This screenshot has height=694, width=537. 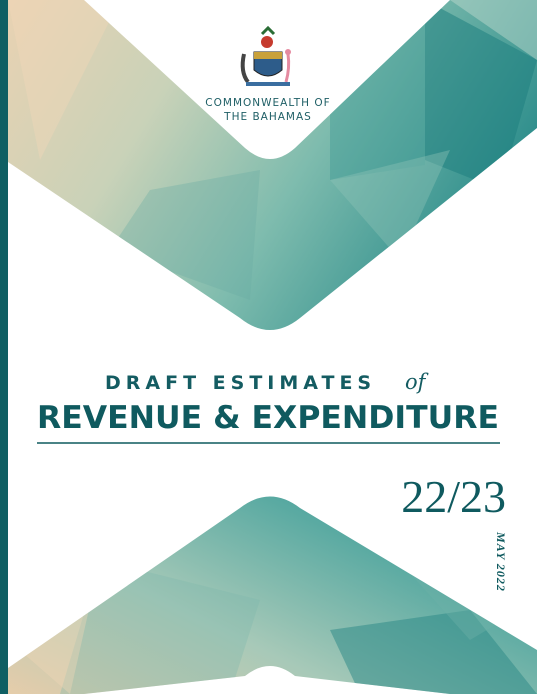 What do you see at coordinates (267, 117) in the screenshot?
I see `header-line: THE BAHAMAS` at bounding box center [267, 117].